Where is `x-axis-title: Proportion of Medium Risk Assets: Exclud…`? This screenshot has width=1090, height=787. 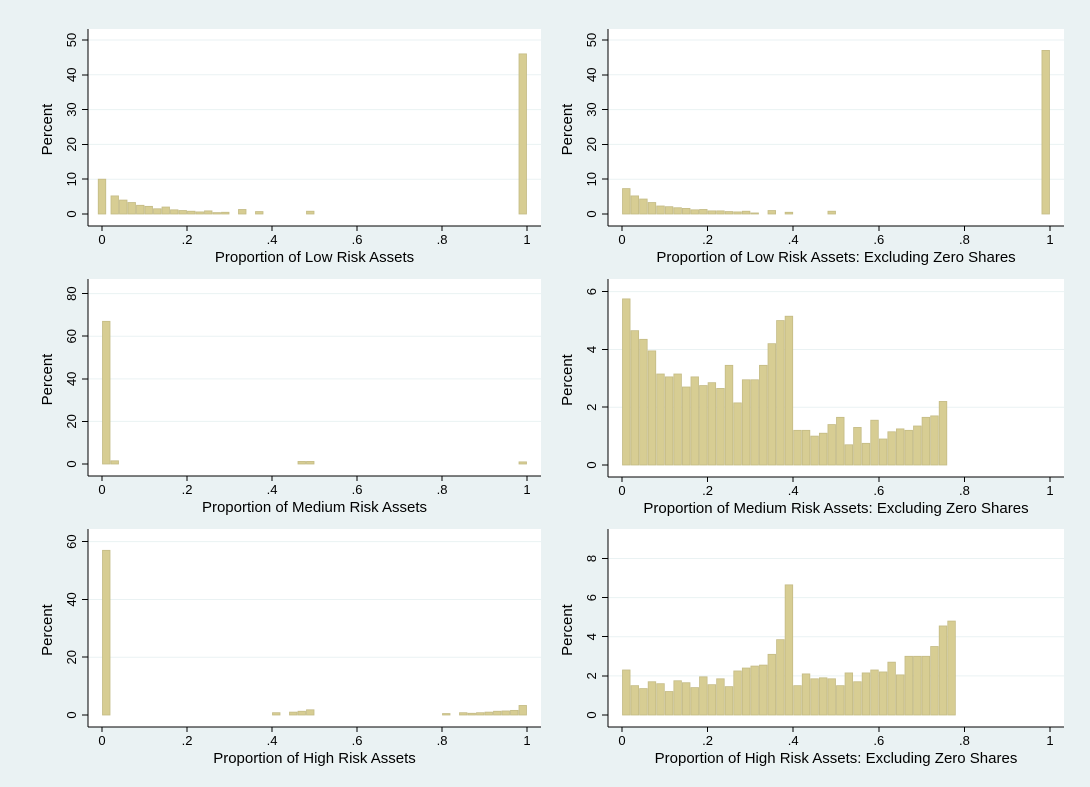
x-axis-title: Proportion of Medium Risk Assets: Exclud… is located at coordinates (835, 508).